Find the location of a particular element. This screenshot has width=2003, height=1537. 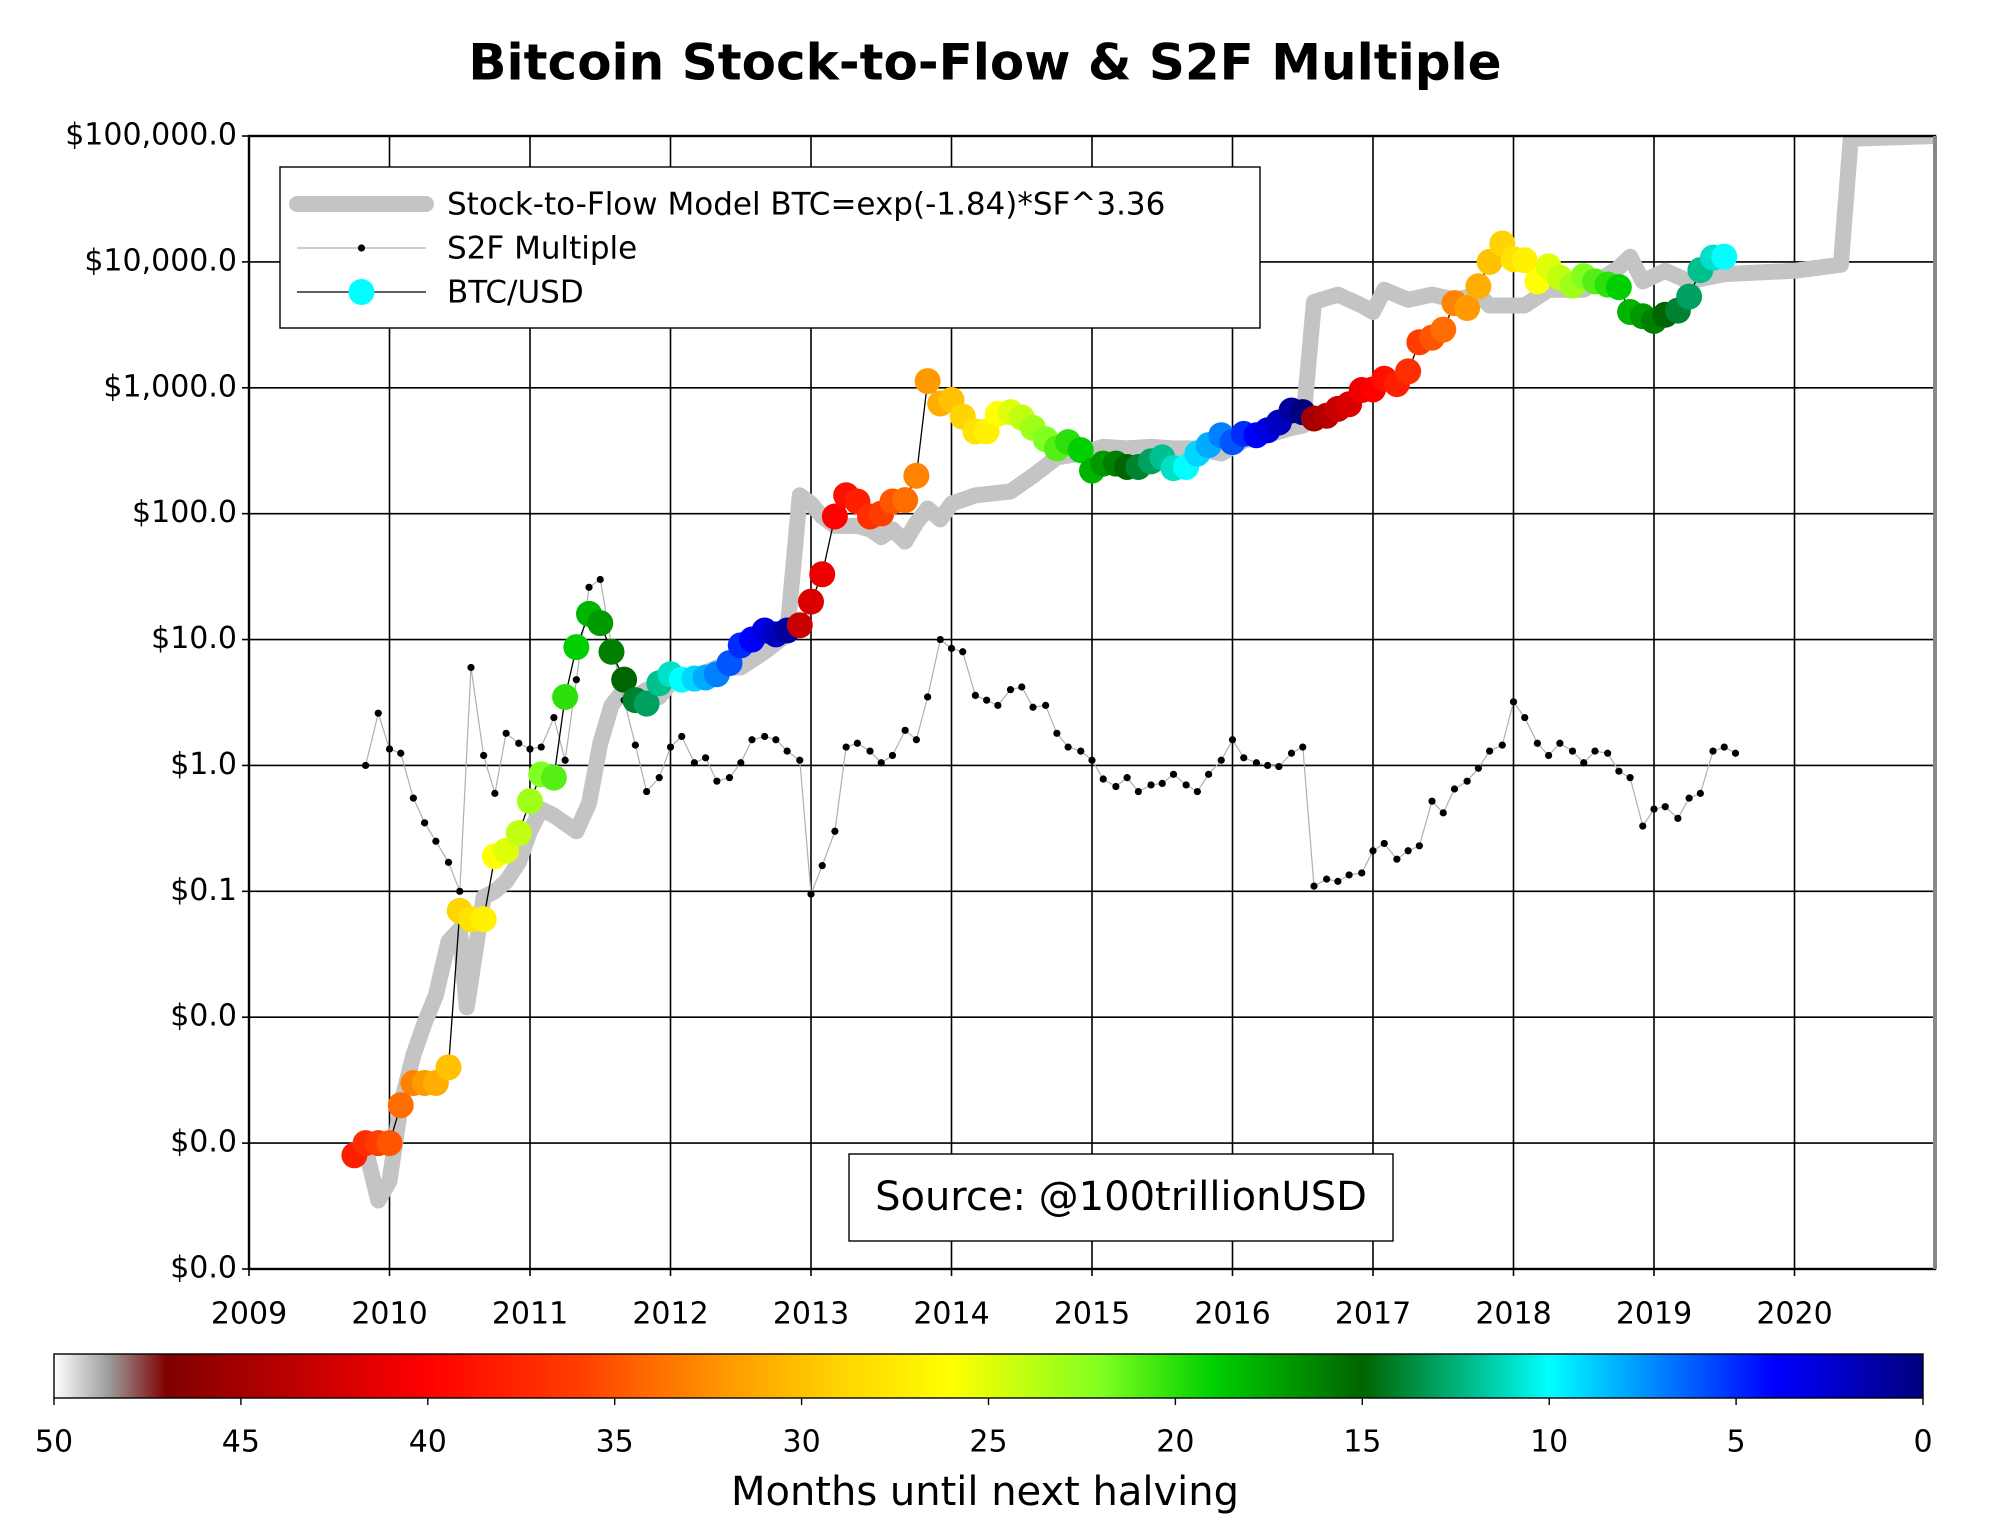

colorbar-tick-label: 25 is located at coordinates (988, 1442).